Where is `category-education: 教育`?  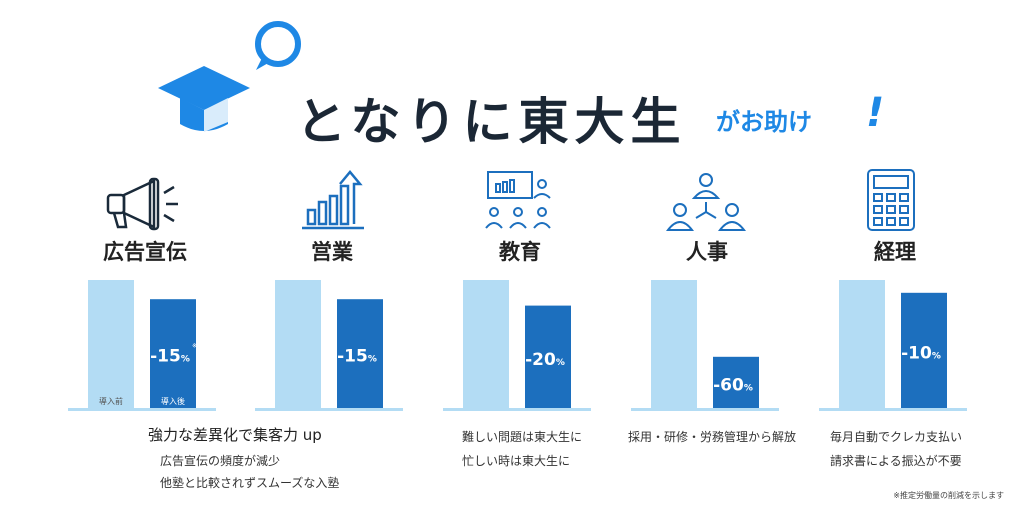
category-education: 教育 is located at coordinates (520, 252).